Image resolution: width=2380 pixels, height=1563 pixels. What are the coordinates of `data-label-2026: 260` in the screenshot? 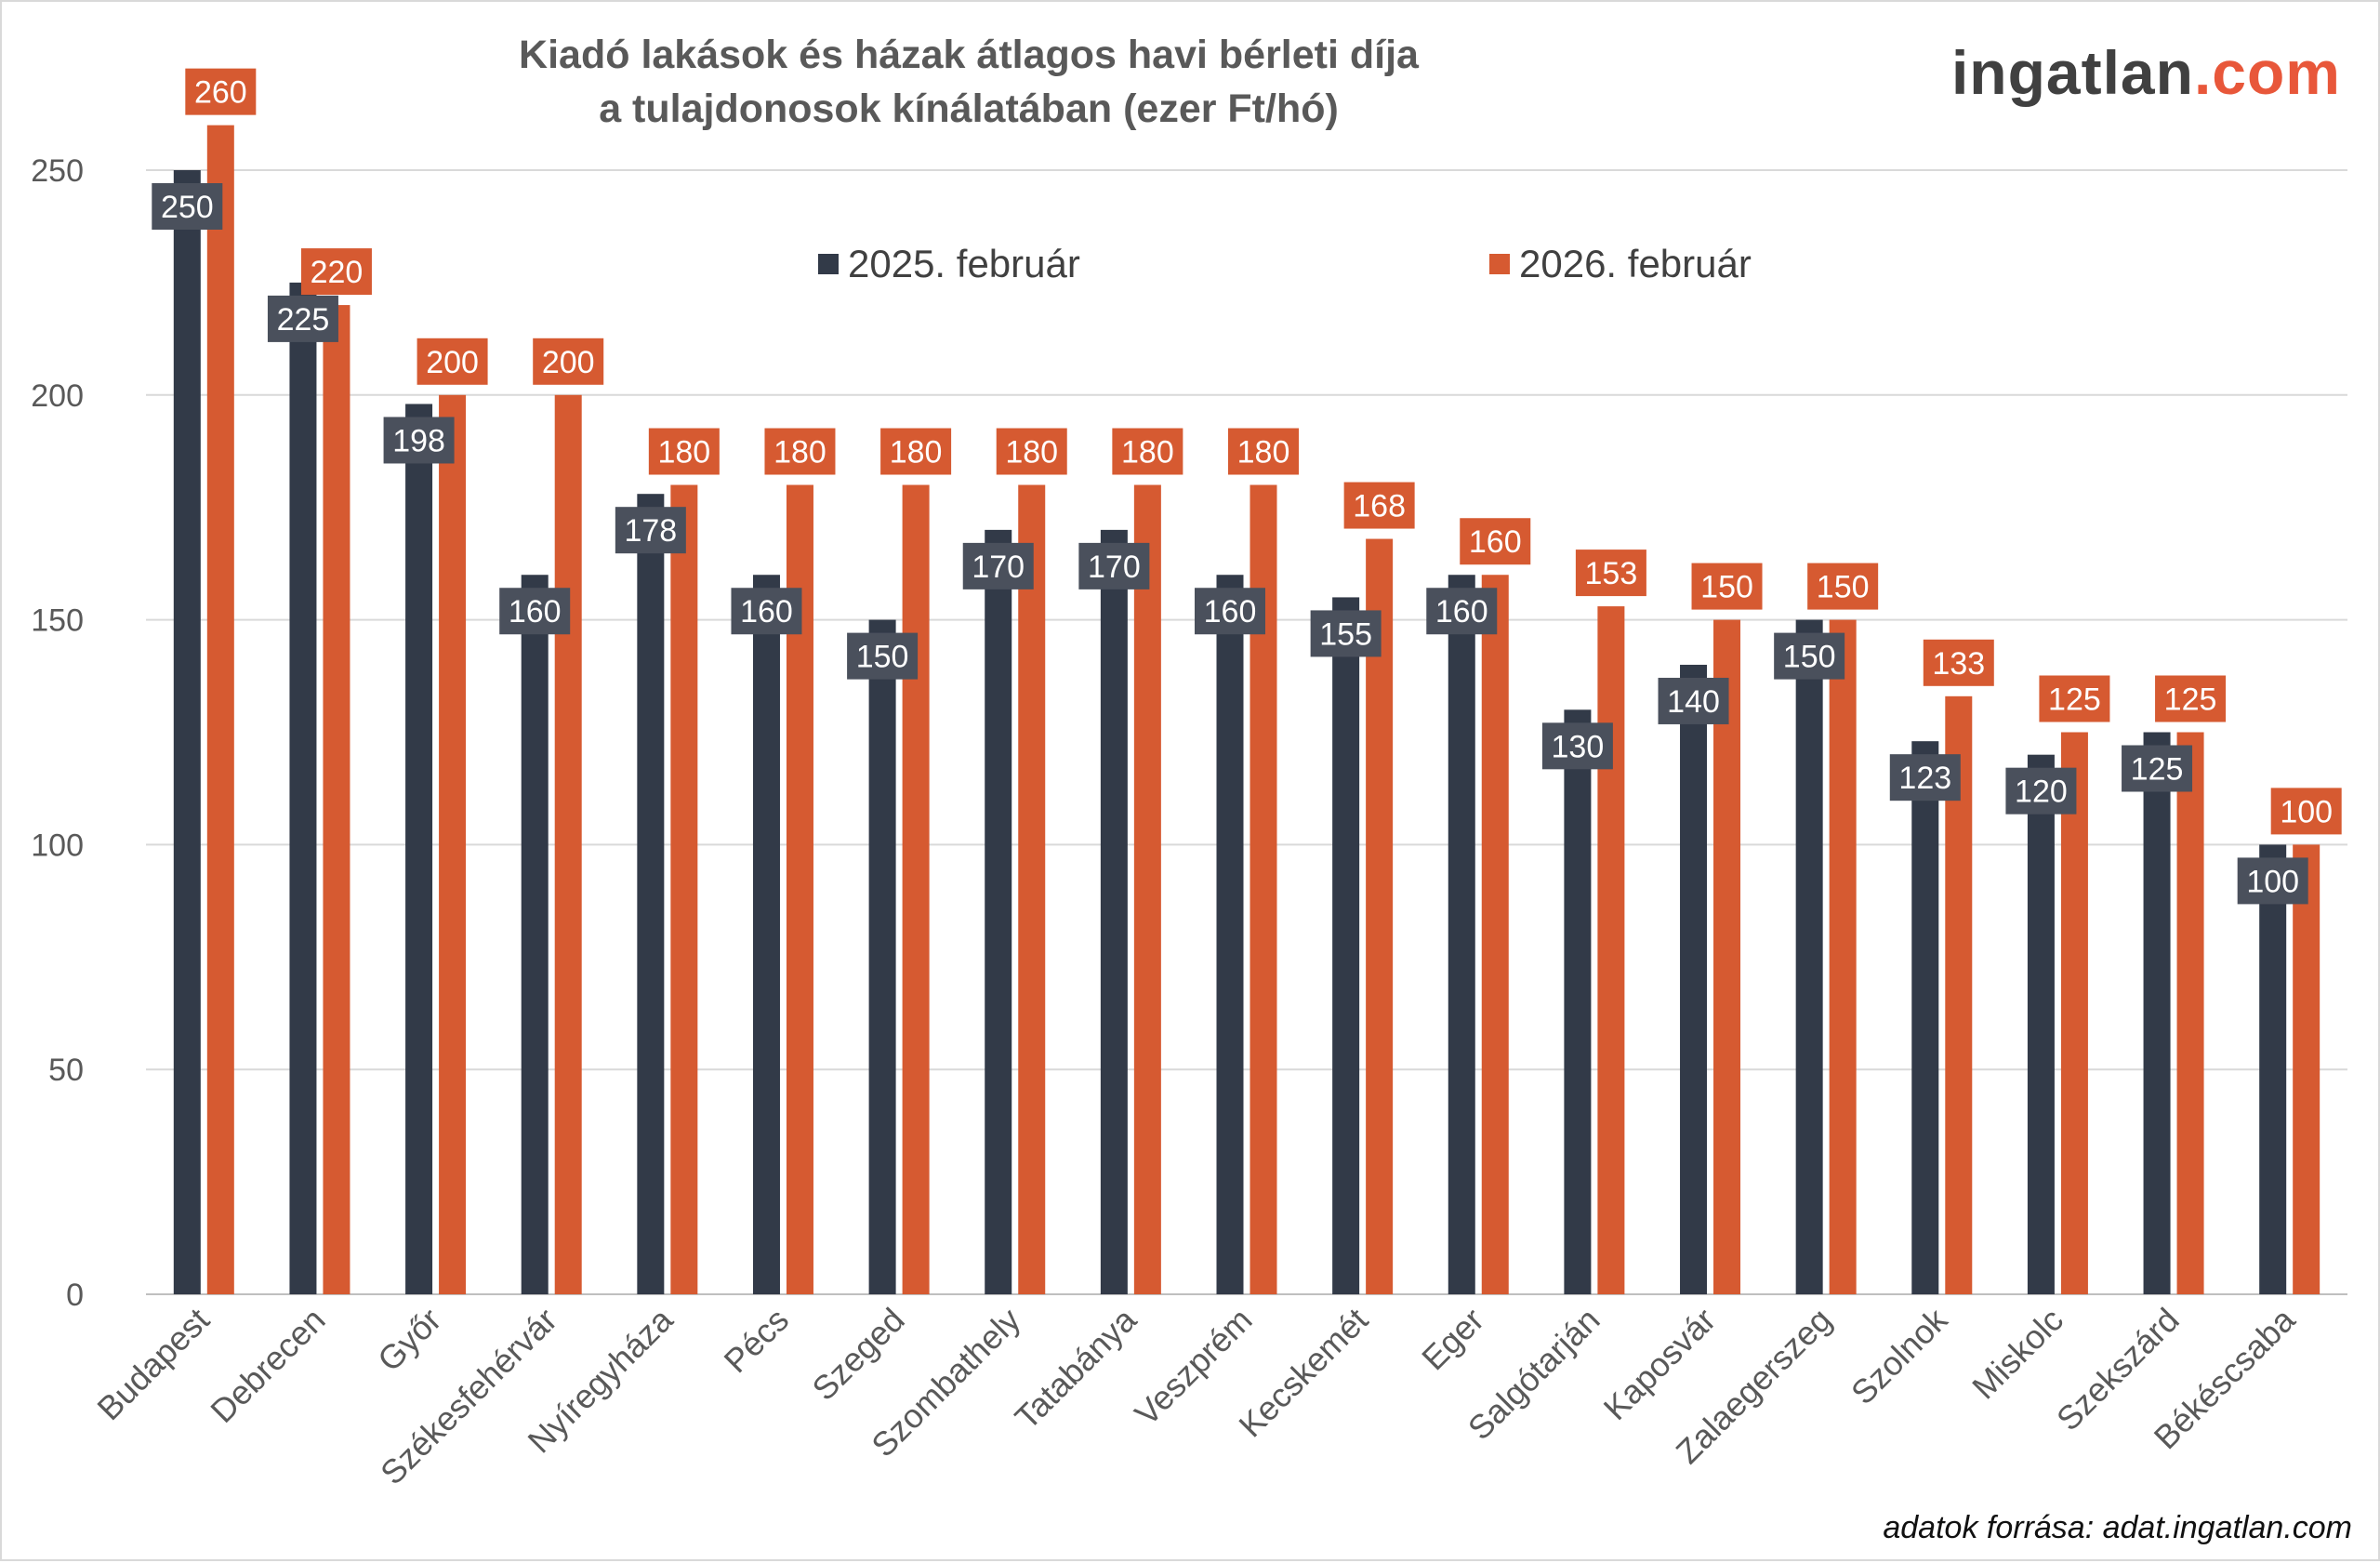 It's located at (220, 93).